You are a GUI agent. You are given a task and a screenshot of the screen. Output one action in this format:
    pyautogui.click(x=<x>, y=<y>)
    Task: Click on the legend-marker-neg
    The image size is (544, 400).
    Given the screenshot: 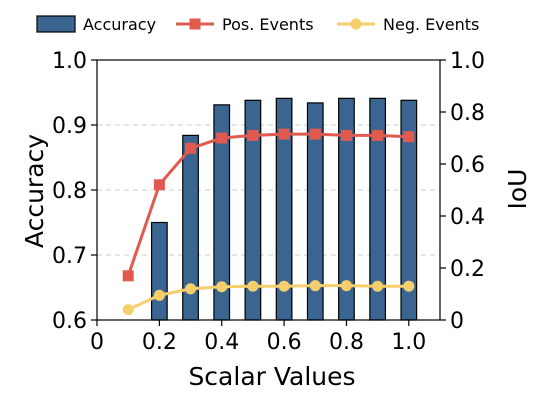 What is the action you would take?
    pyautogui.click(x=356, y=24)
    